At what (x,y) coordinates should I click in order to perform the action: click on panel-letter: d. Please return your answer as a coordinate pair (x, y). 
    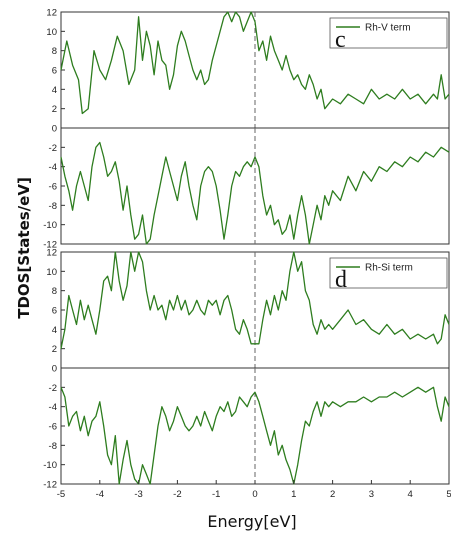
    Looking at the image, I should click on (341, 280).